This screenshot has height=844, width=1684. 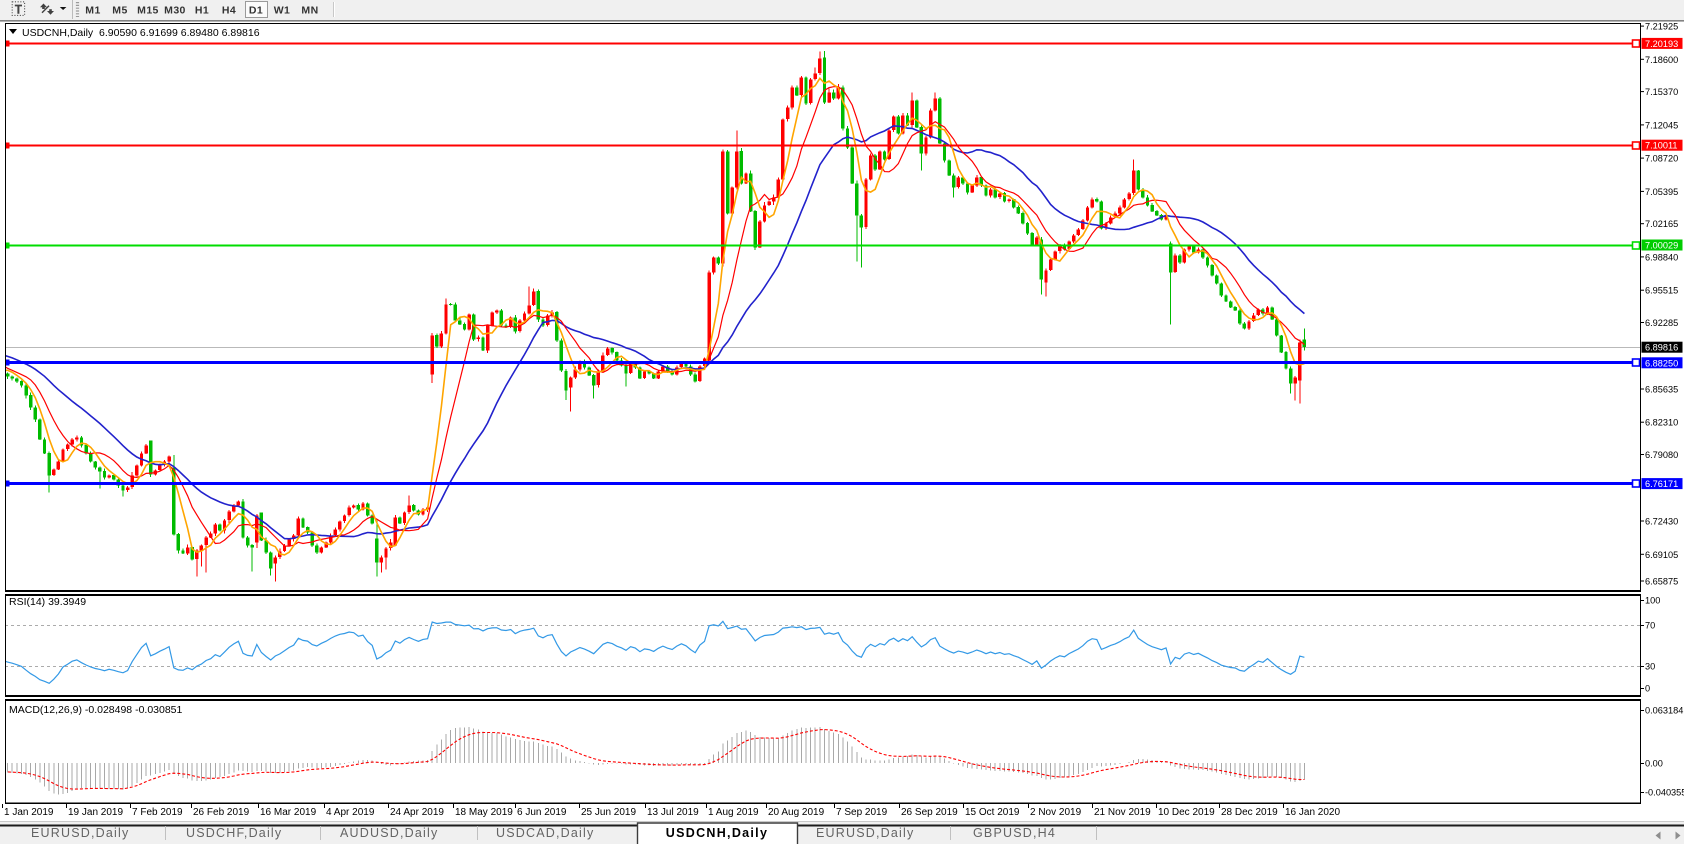 What do you see at coordinates (229, 11) in the screenshot?
I see `svg-text: H4` at bounding box center [229, 11].